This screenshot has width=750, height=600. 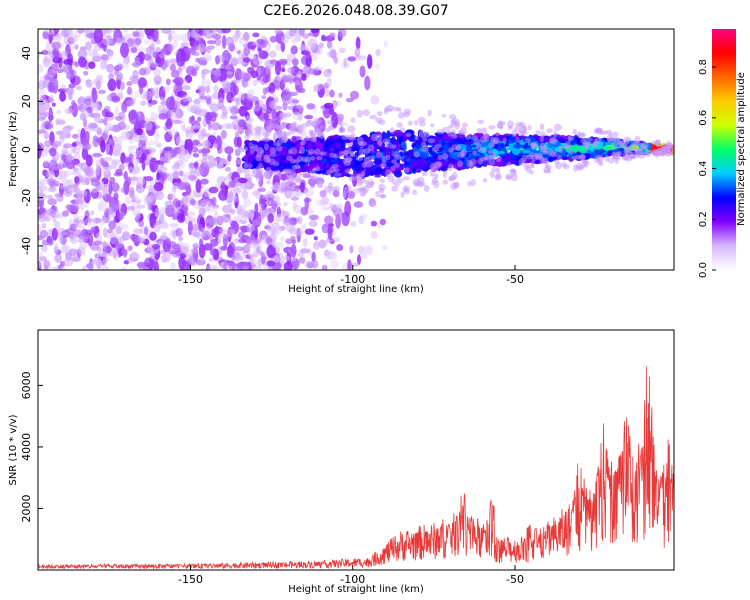 What do you see at coordinates (26, 385) in the screenshot?
I see `y-tick-label: 6000` at bounding box center [26, 385].